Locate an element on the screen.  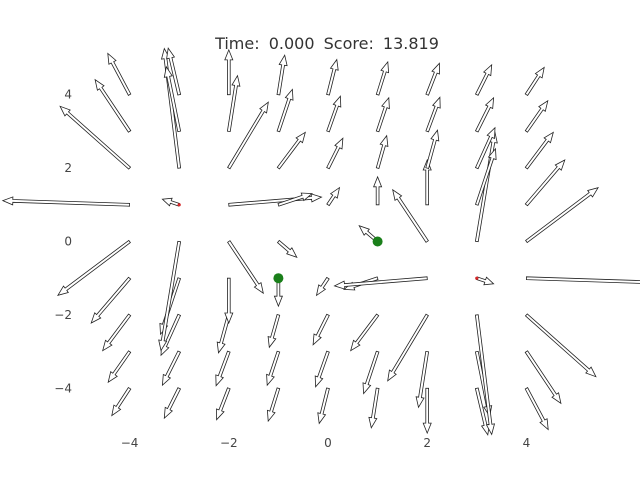
score-value: 13.819 is located at coordinates (411, 43).